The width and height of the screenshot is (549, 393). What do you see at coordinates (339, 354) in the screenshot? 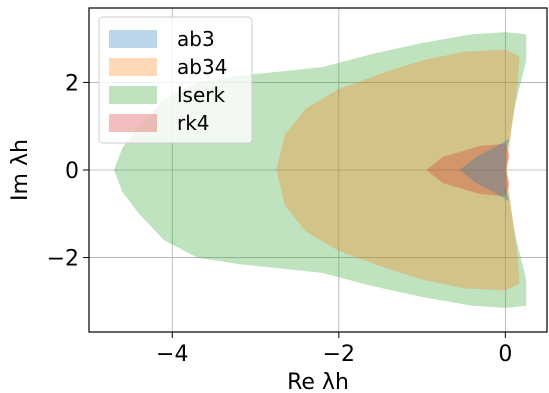
I see `x-tick-label: −2` at bounding box center [339, 354].